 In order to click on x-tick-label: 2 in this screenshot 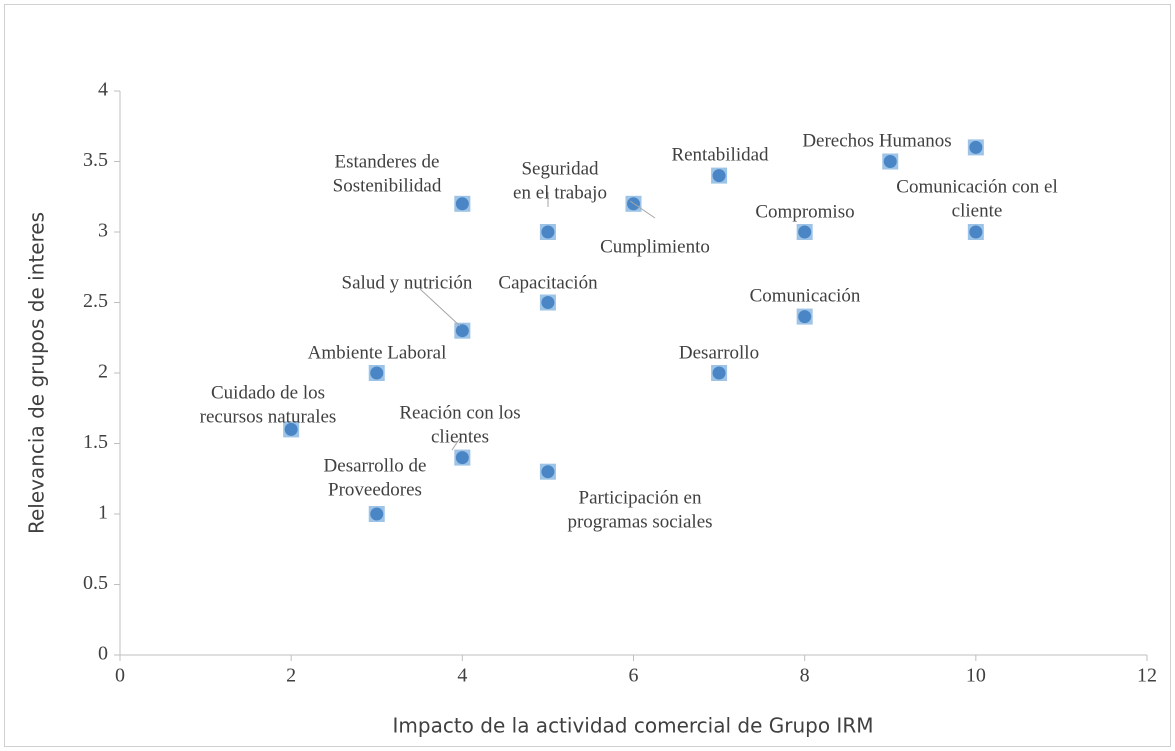, I will do `click(291, 676)`.